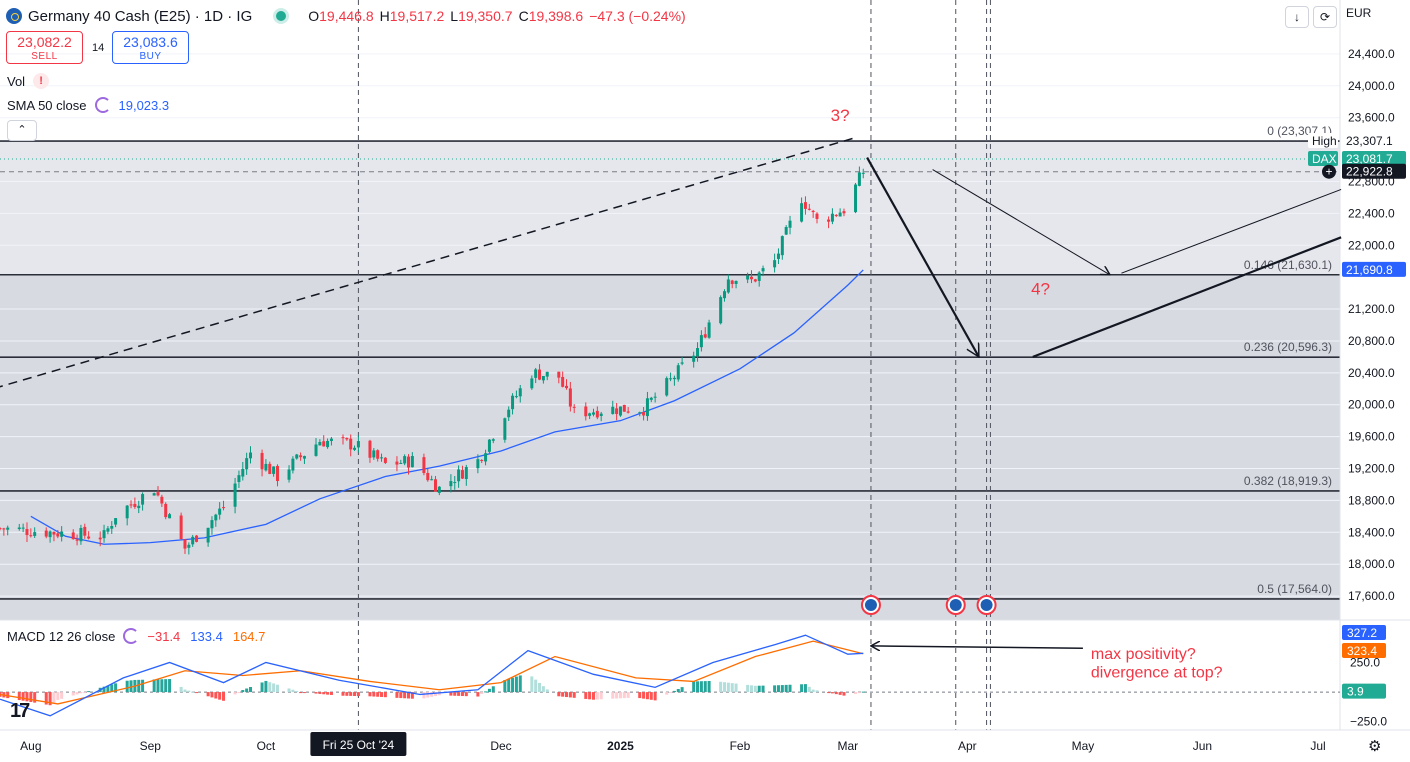 Image resolution: width=1410 pixels, height=762 pixels. Describe the element at coordinates (1202, 746) in the screenshot. I see `x-axis-tick-label: Jun` at that location.